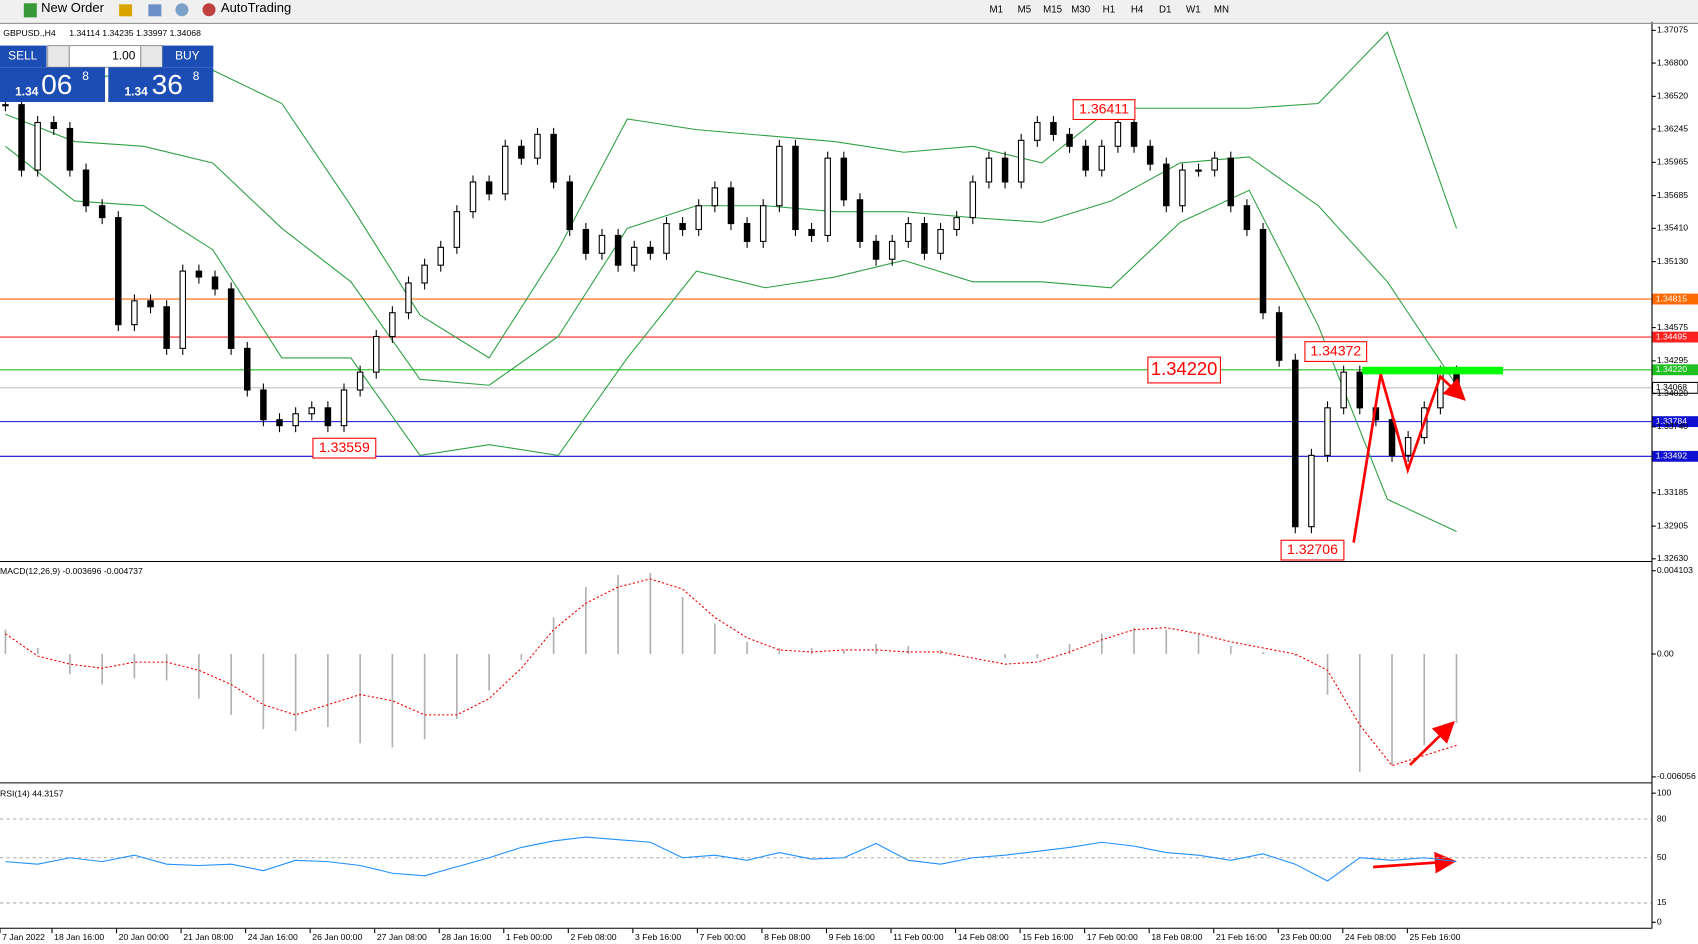 This screenshot has width=1698, height=944. Describe the element at coordinates (1053, 9) in the screenshot. I see `timeframe: M15` at that location.